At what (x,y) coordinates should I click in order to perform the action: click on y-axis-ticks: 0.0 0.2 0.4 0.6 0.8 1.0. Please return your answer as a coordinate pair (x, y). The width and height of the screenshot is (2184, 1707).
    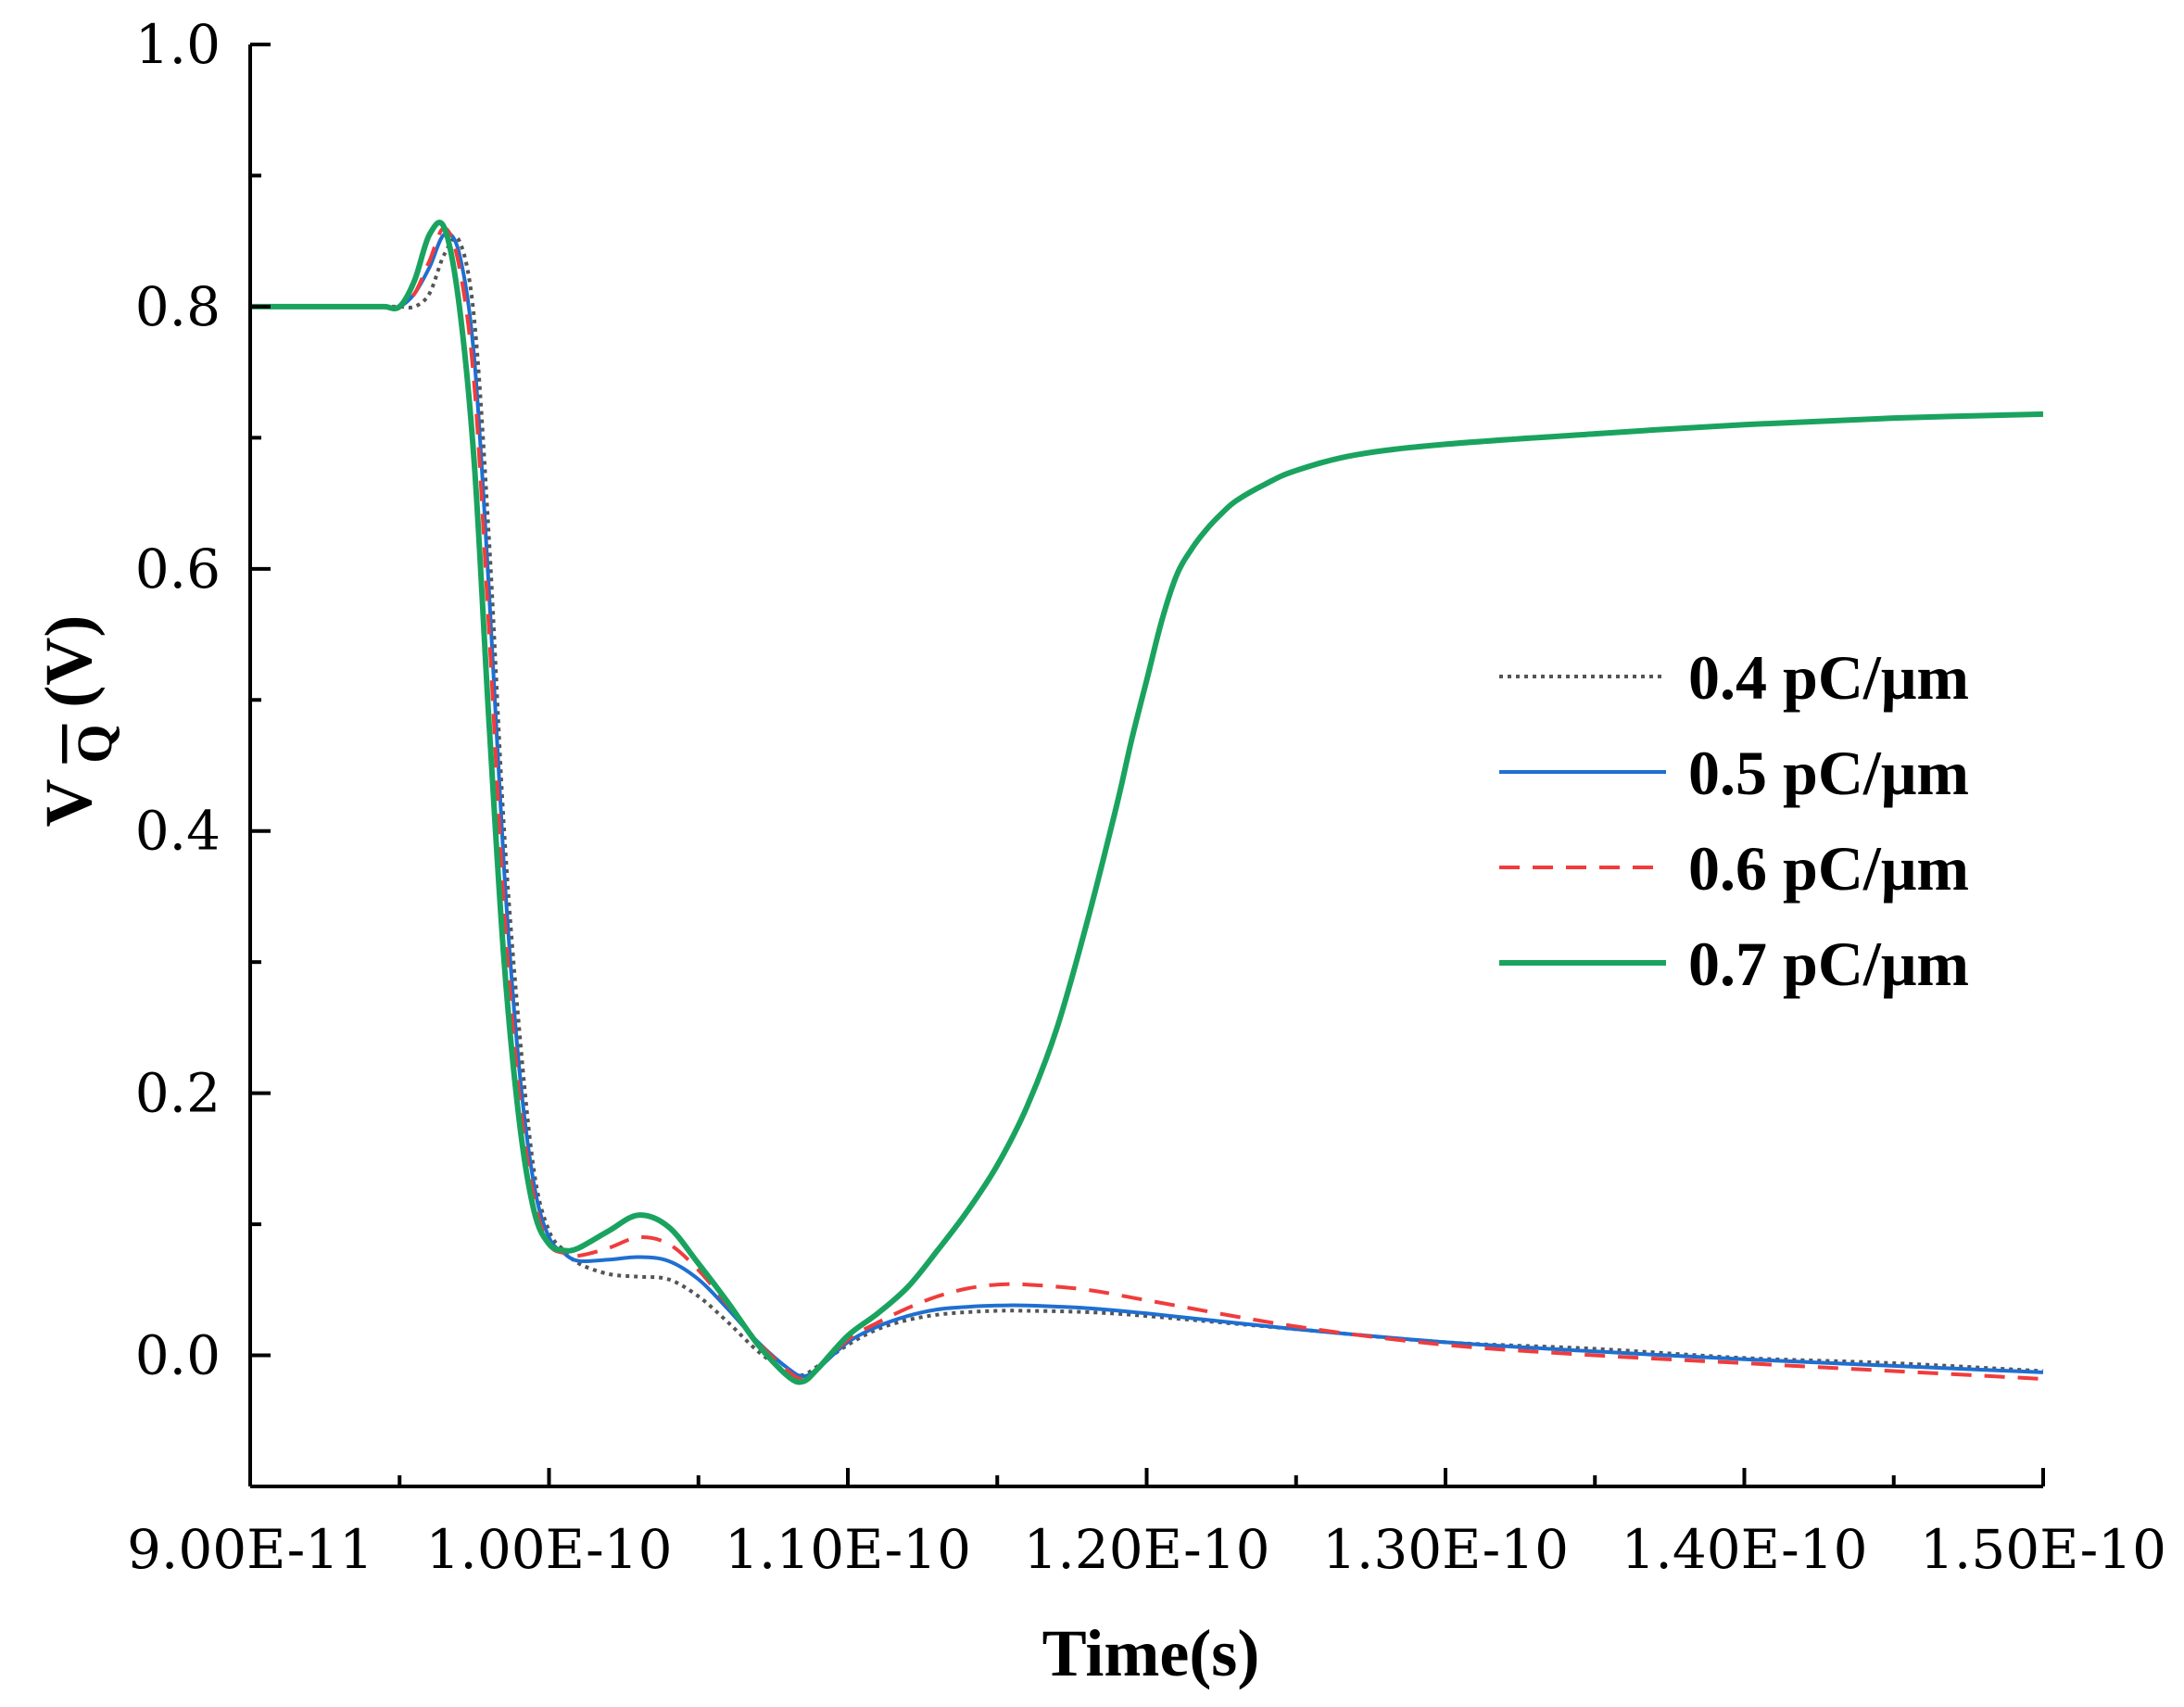
    Looking at the image, I should click on (203, 700).